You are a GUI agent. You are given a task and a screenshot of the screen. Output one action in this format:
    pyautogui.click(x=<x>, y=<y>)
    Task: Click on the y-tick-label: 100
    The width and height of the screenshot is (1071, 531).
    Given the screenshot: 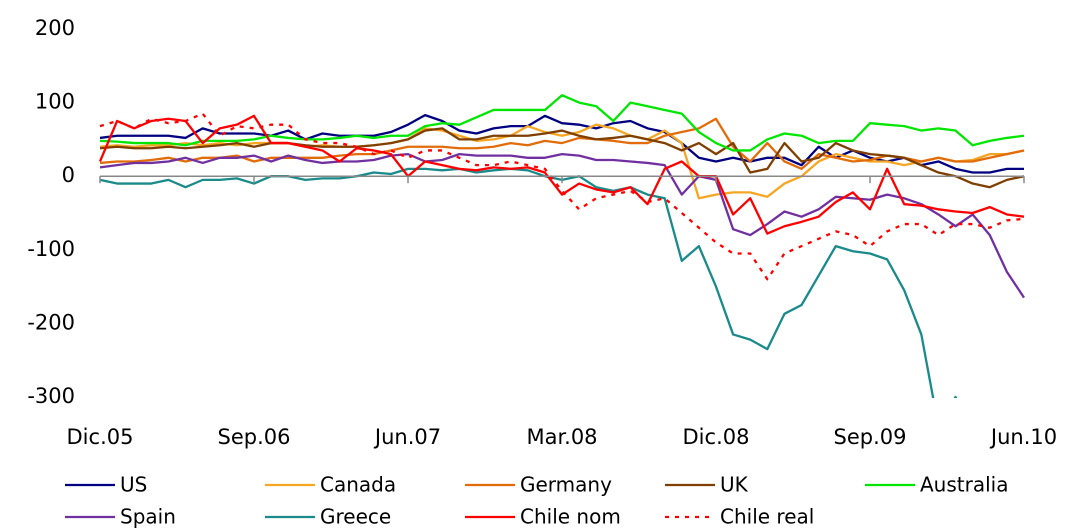 What is the action you would take?
    pyautogui.click(x=55, y=102)
    